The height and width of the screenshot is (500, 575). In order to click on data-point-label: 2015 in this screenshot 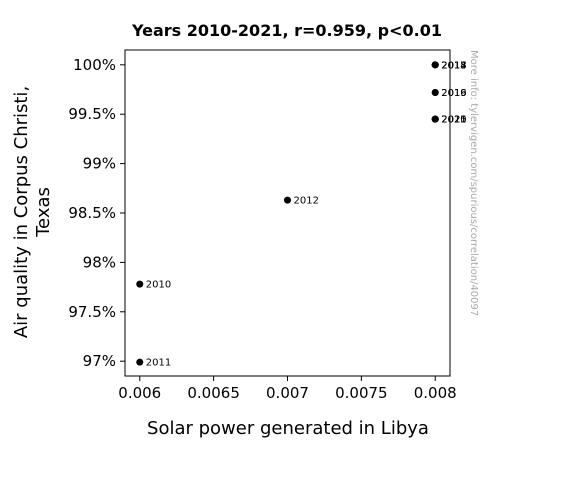, I will do `click(453, 120)`.